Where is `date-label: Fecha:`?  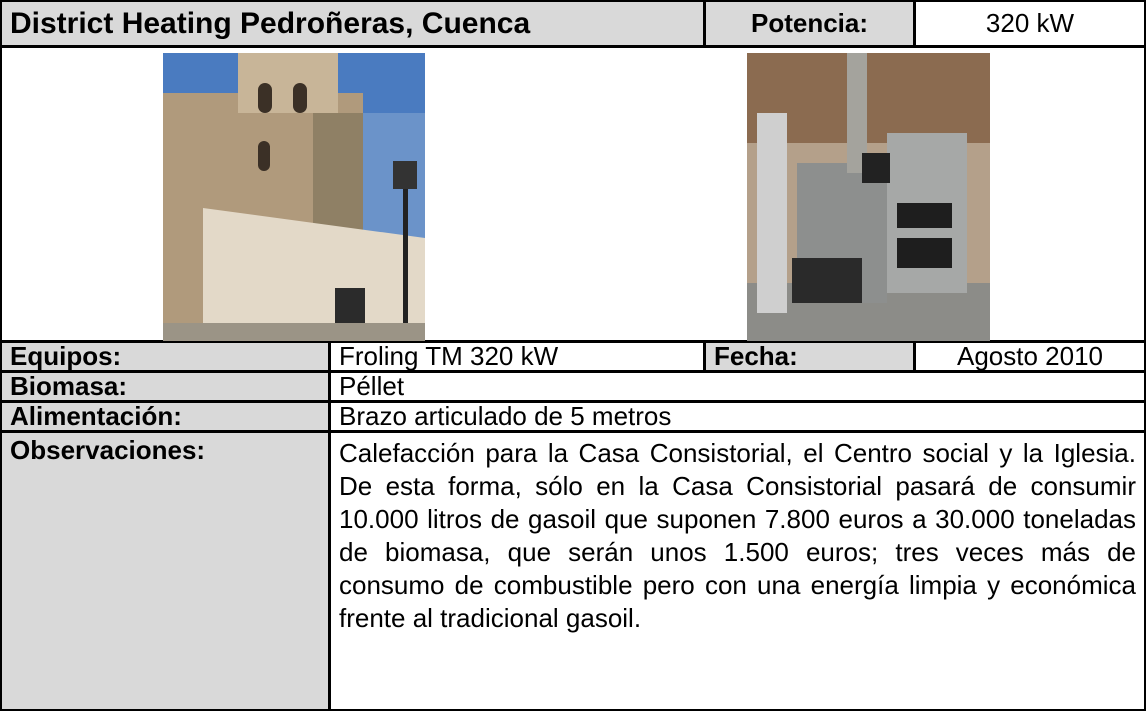 date-label: Fecha: is located at coordinates (809, 356).